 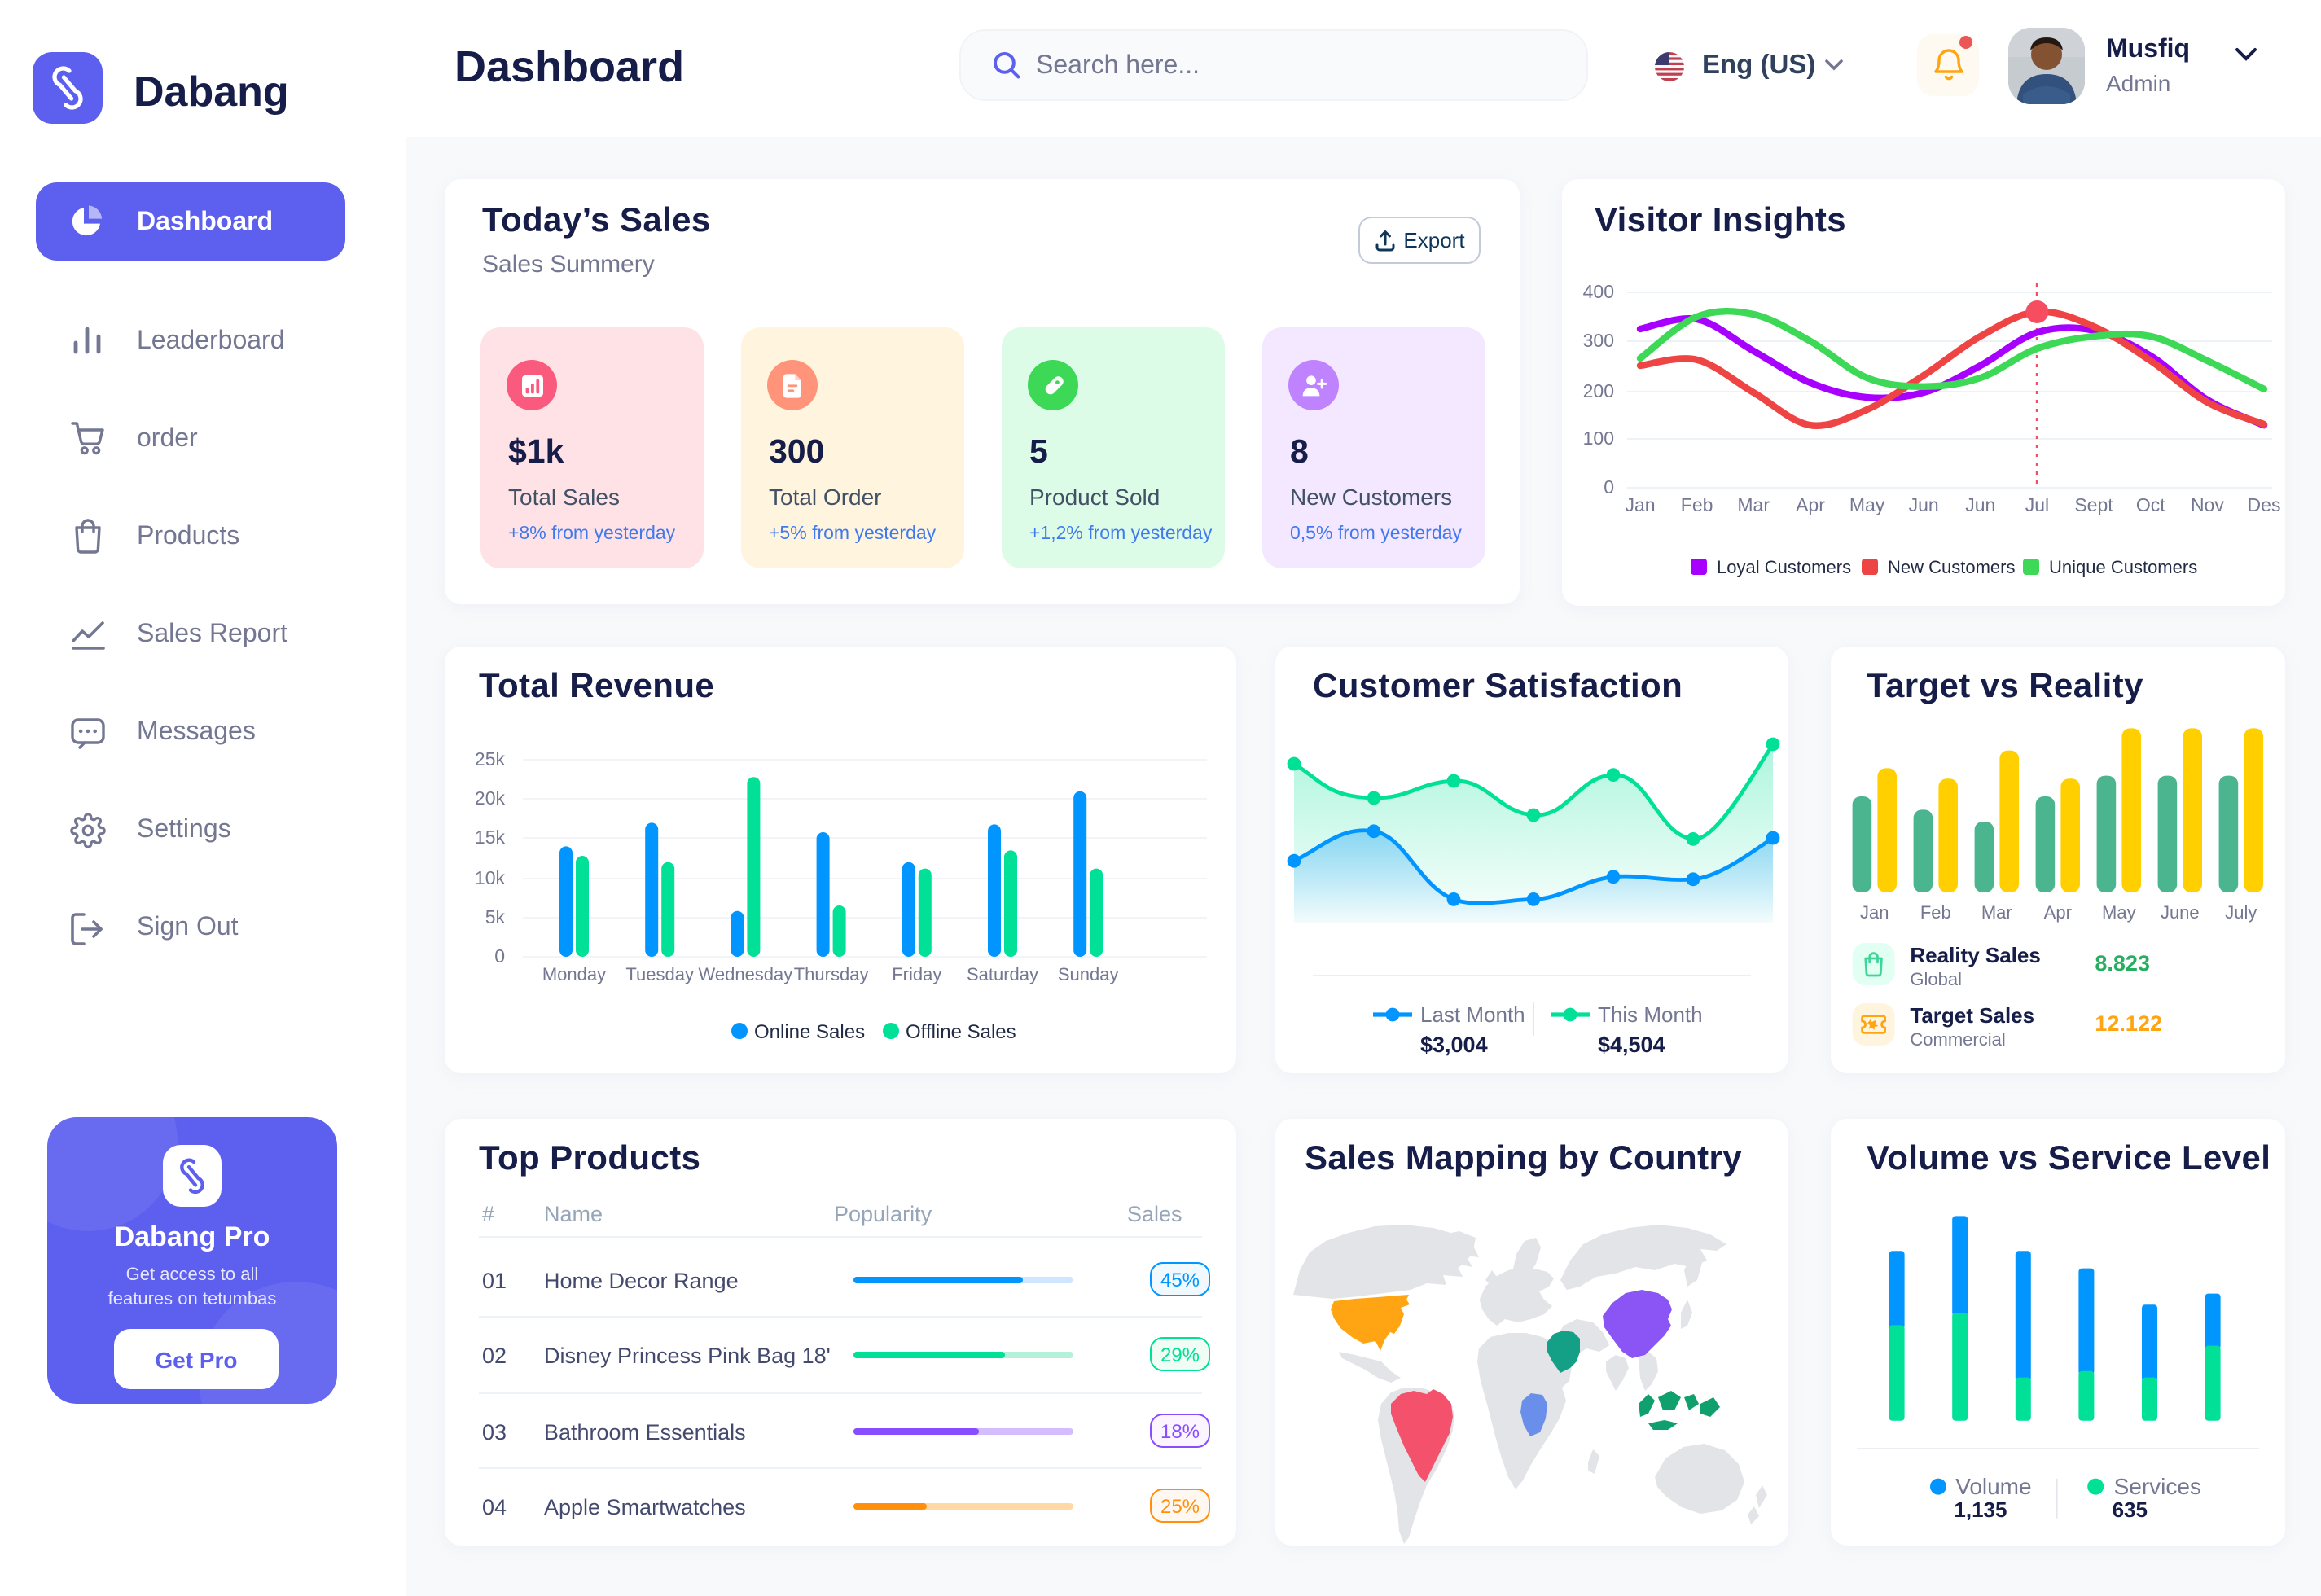 What do you see at coordinates (1002, 974) in the screenshot?
I see `svg-text: Saturday` at bounding box center [1002, 974].